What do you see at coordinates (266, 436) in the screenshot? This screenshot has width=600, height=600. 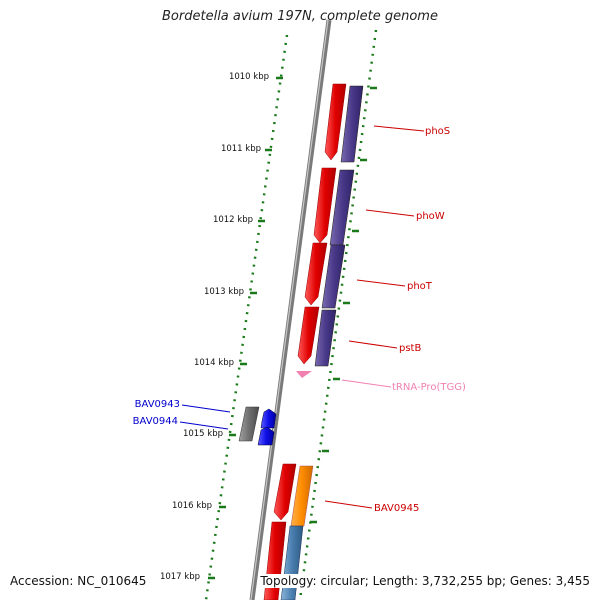 I see `gene-block-bav0944-blue` at bounding box center [266, 436].